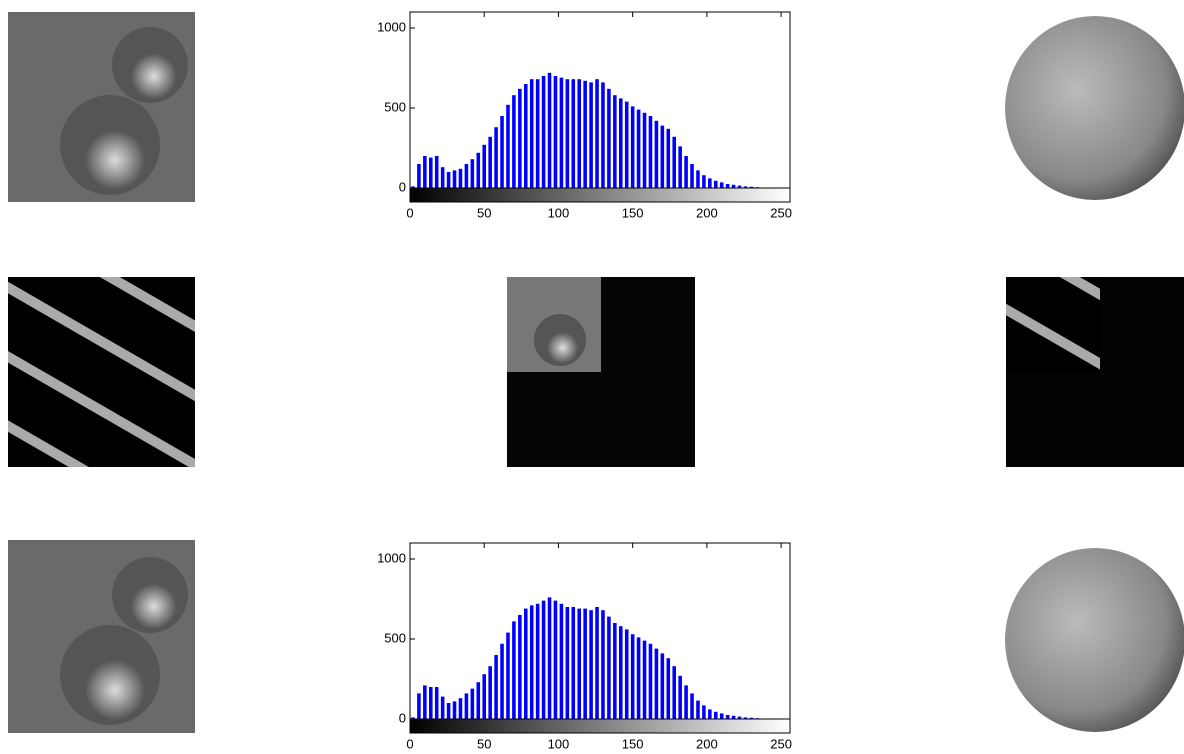 The height and width of the screenshot is (754, 1184). What do you see at coordinates (101, 372) in the screenshot?
I see `stripe-image` at bounding box center [101, 372].